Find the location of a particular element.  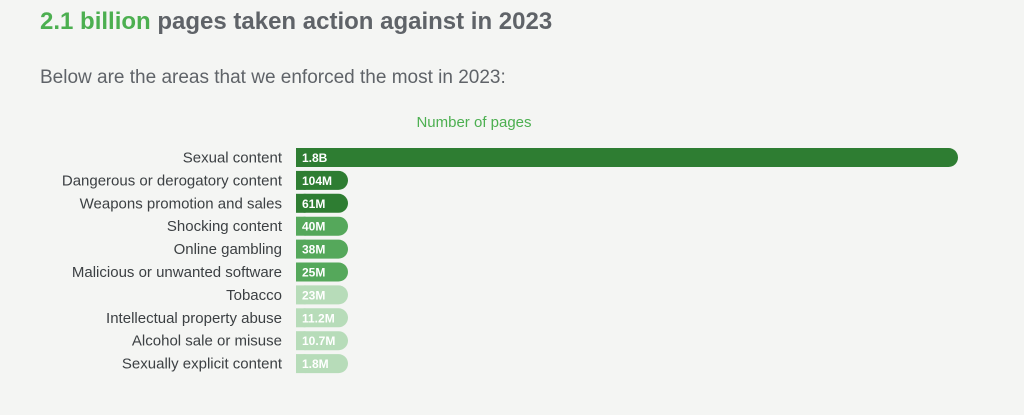

value-label: 1.8B is located at coordinates (315, 158).